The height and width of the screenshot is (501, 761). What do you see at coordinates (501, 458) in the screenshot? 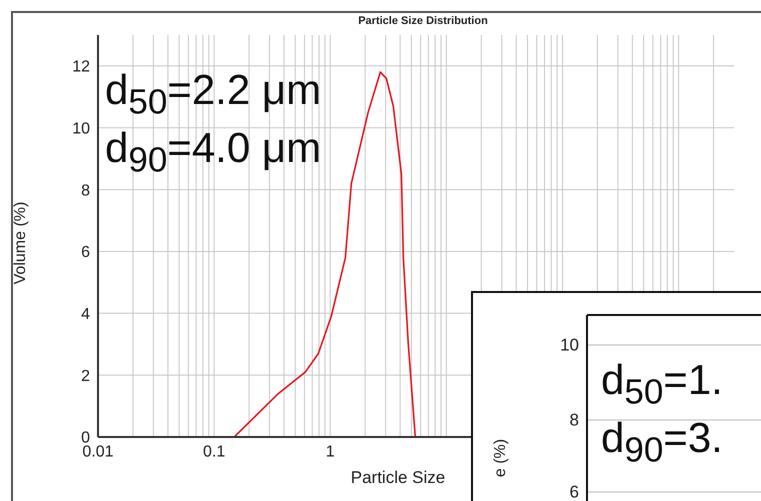
I see `text: e (%)` at bounding box center [501, 458].